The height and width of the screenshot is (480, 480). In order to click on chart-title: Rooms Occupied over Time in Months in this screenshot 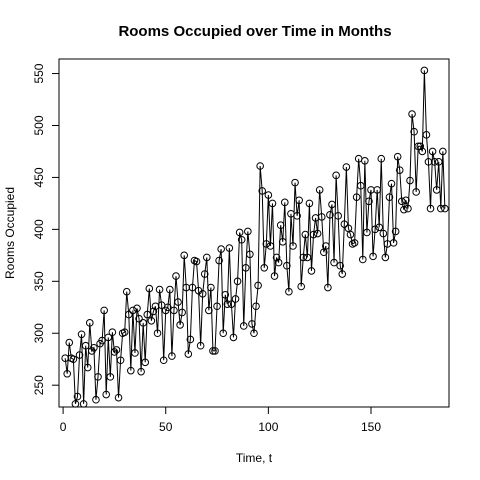, I will do `click(254, 31)`.